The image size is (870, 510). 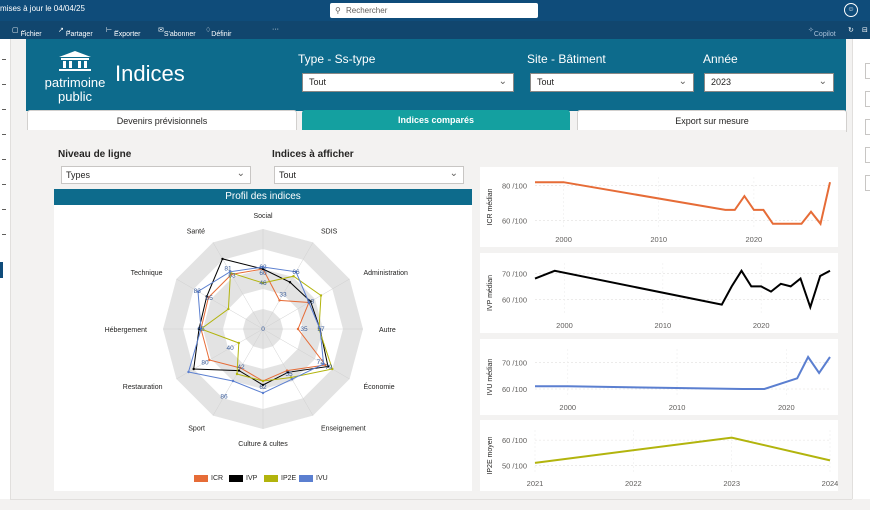 What do you see at coordinates (490, 455) in the screenshot?
I see `chart-y-label: IP2E moyen` at bounding box center [490, 455].